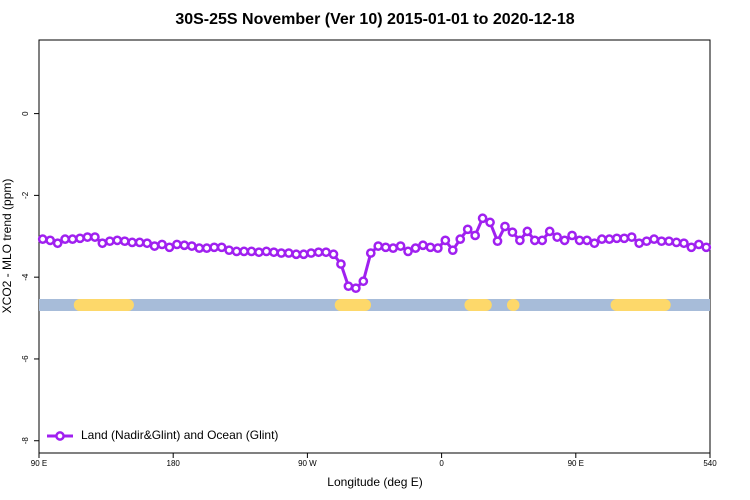  What do you see at coordinates (25, 113) in the screenshot?
I see `y-tick-label: 0` at bounding box center [25, 113].